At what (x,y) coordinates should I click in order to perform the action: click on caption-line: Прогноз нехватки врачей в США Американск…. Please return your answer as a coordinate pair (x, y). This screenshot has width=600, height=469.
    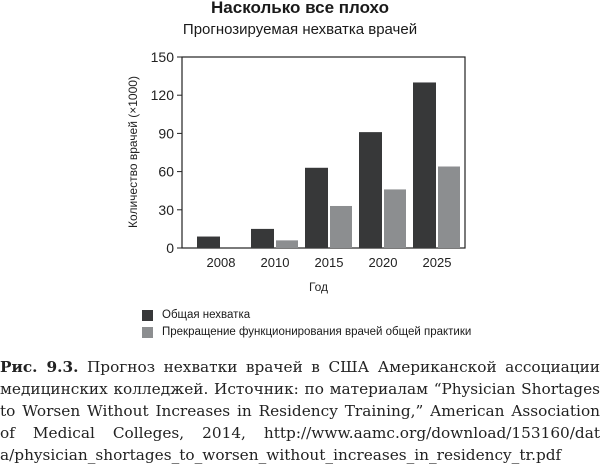
    Looking at the image, I should click on (339, 367).